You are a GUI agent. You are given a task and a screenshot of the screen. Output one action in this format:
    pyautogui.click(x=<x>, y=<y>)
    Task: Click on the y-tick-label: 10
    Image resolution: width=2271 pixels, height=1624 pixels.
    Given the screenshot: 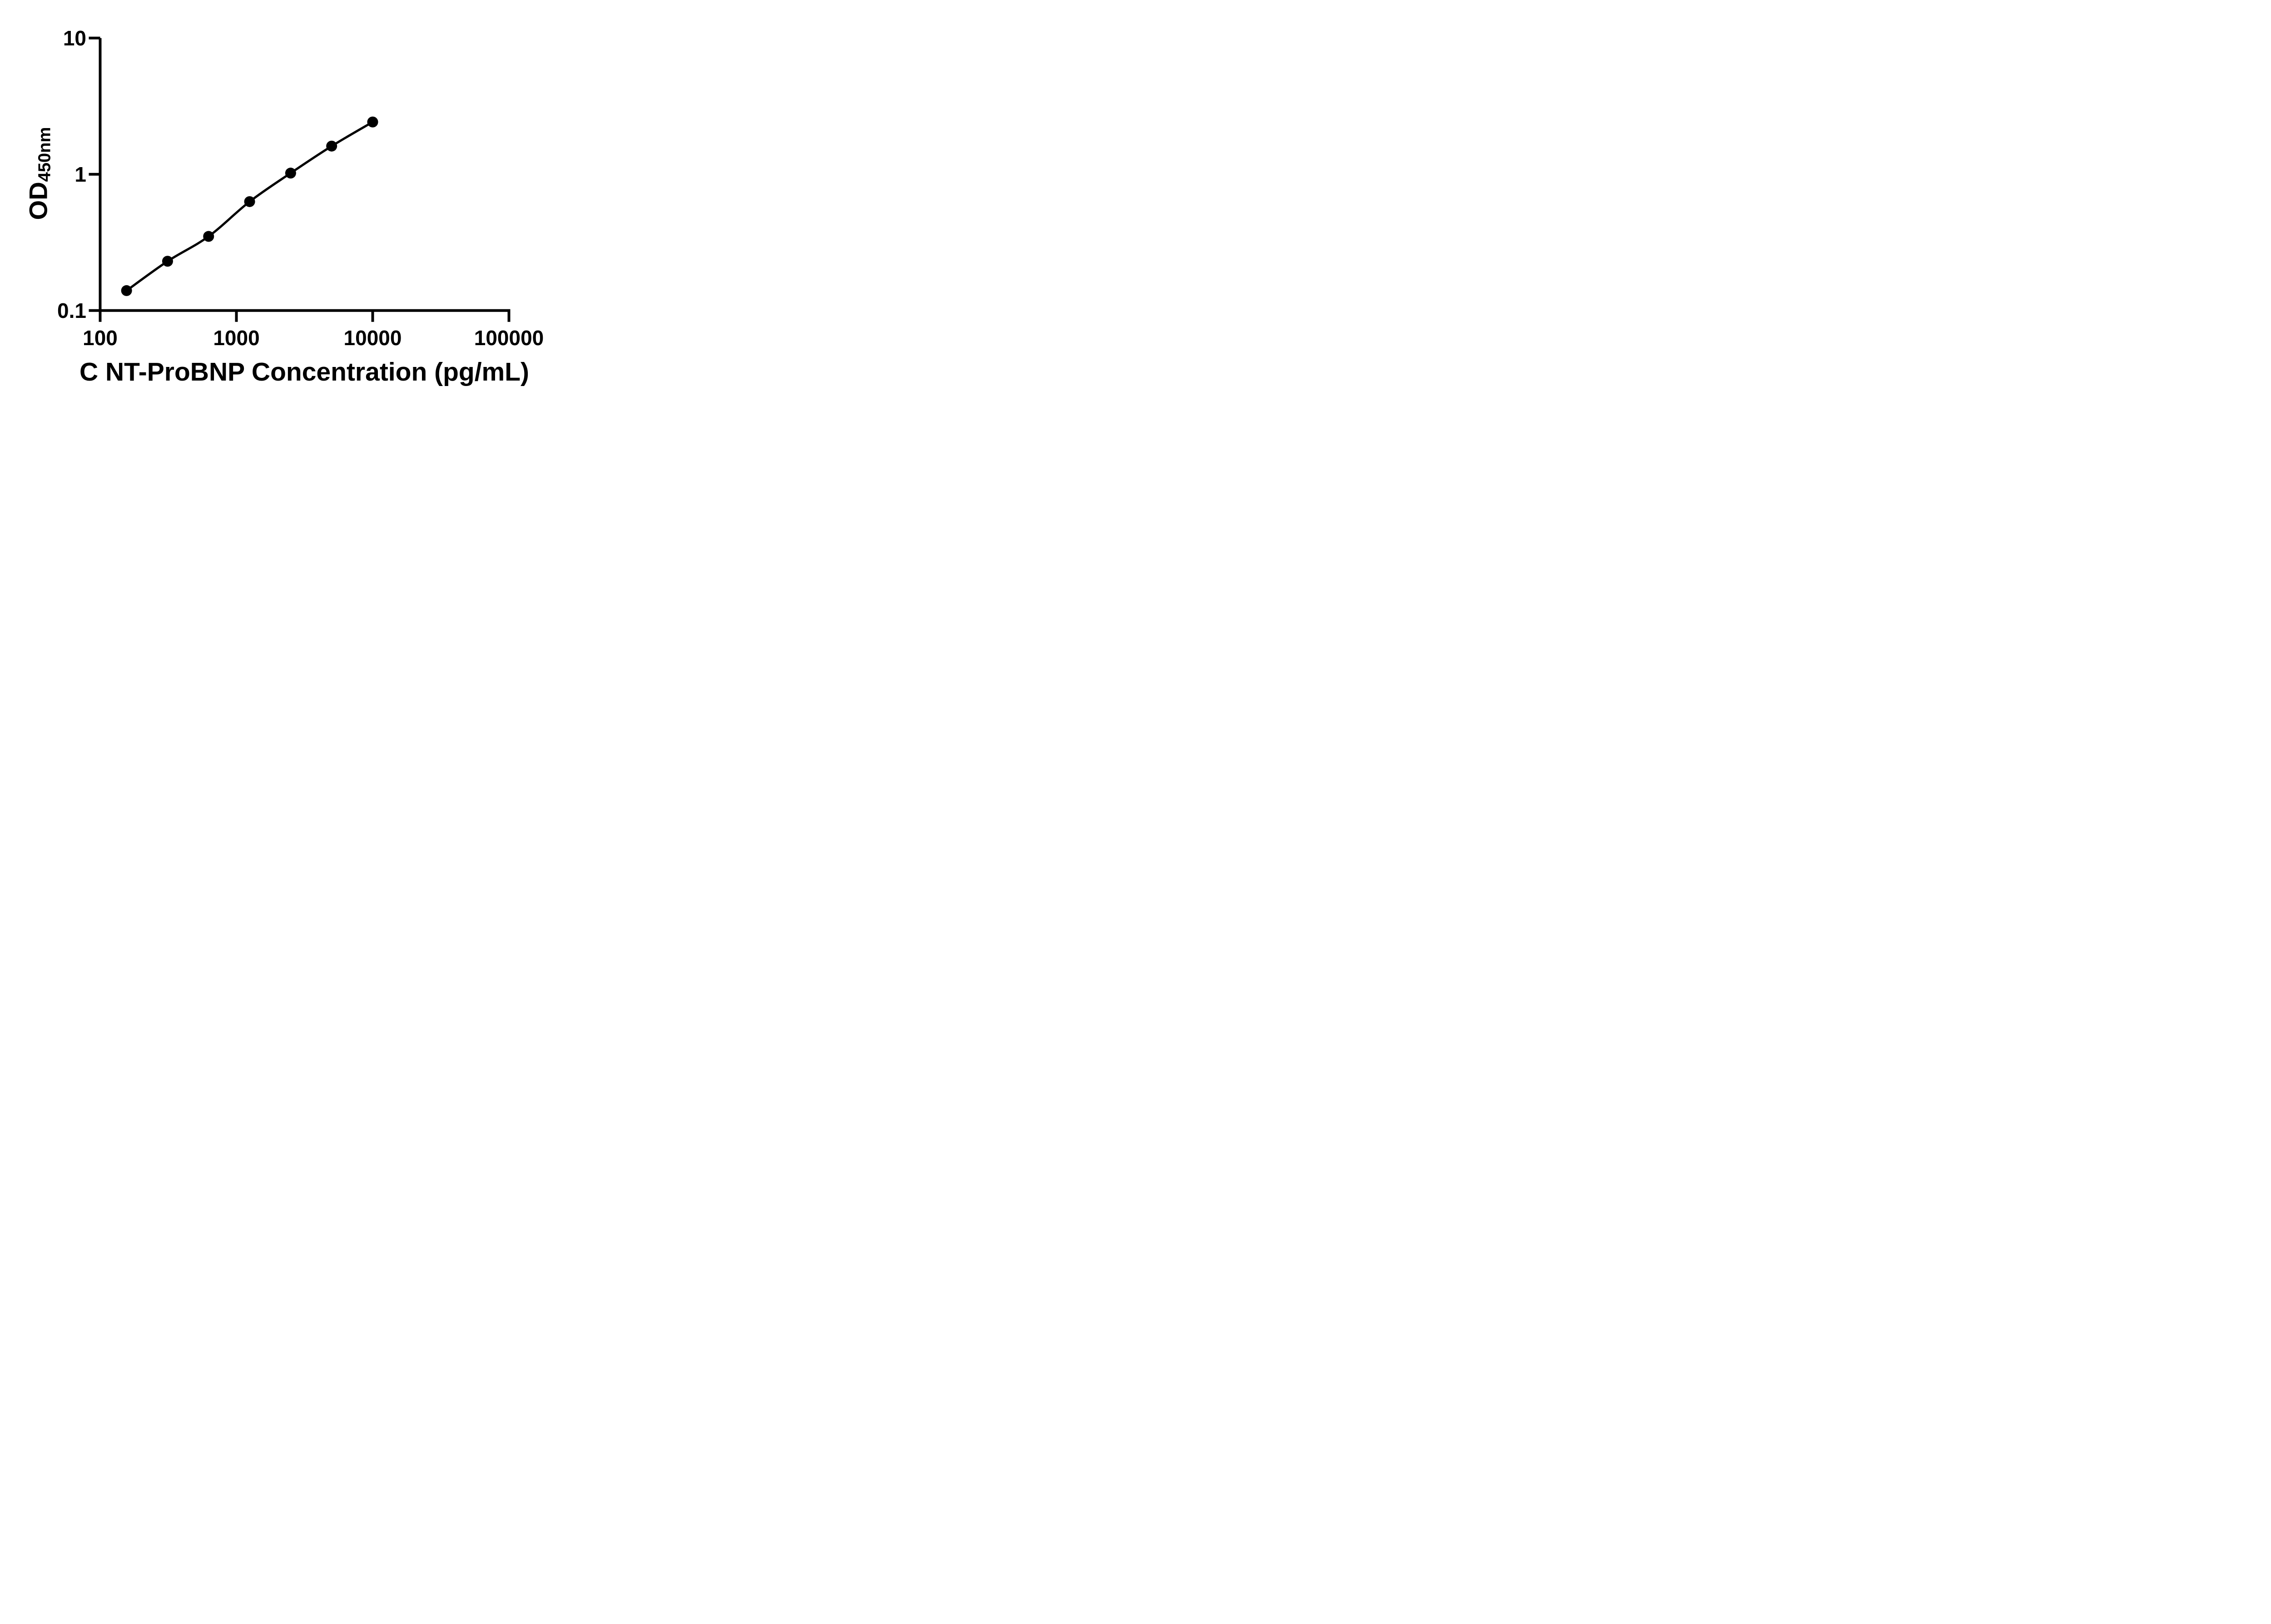 What is the action you would take?
    pyautogui.click(x=74, y=38)
    